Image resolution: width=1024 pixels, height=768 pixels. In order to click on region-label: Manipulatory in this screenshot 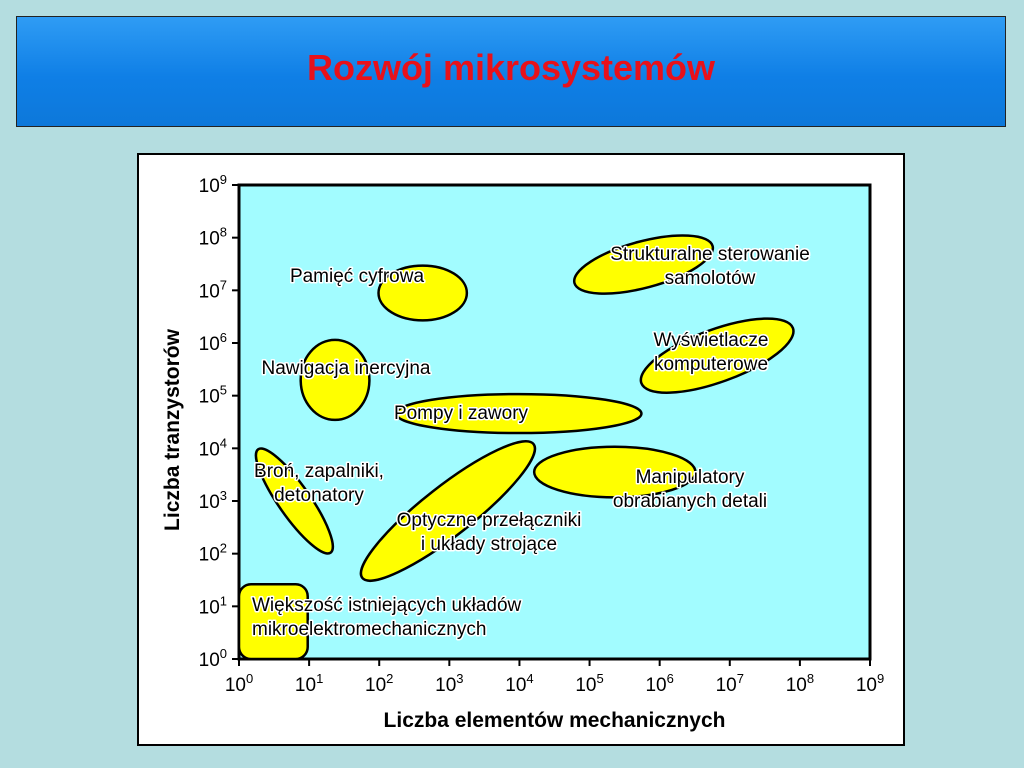, I will do `click(690, 477)`.